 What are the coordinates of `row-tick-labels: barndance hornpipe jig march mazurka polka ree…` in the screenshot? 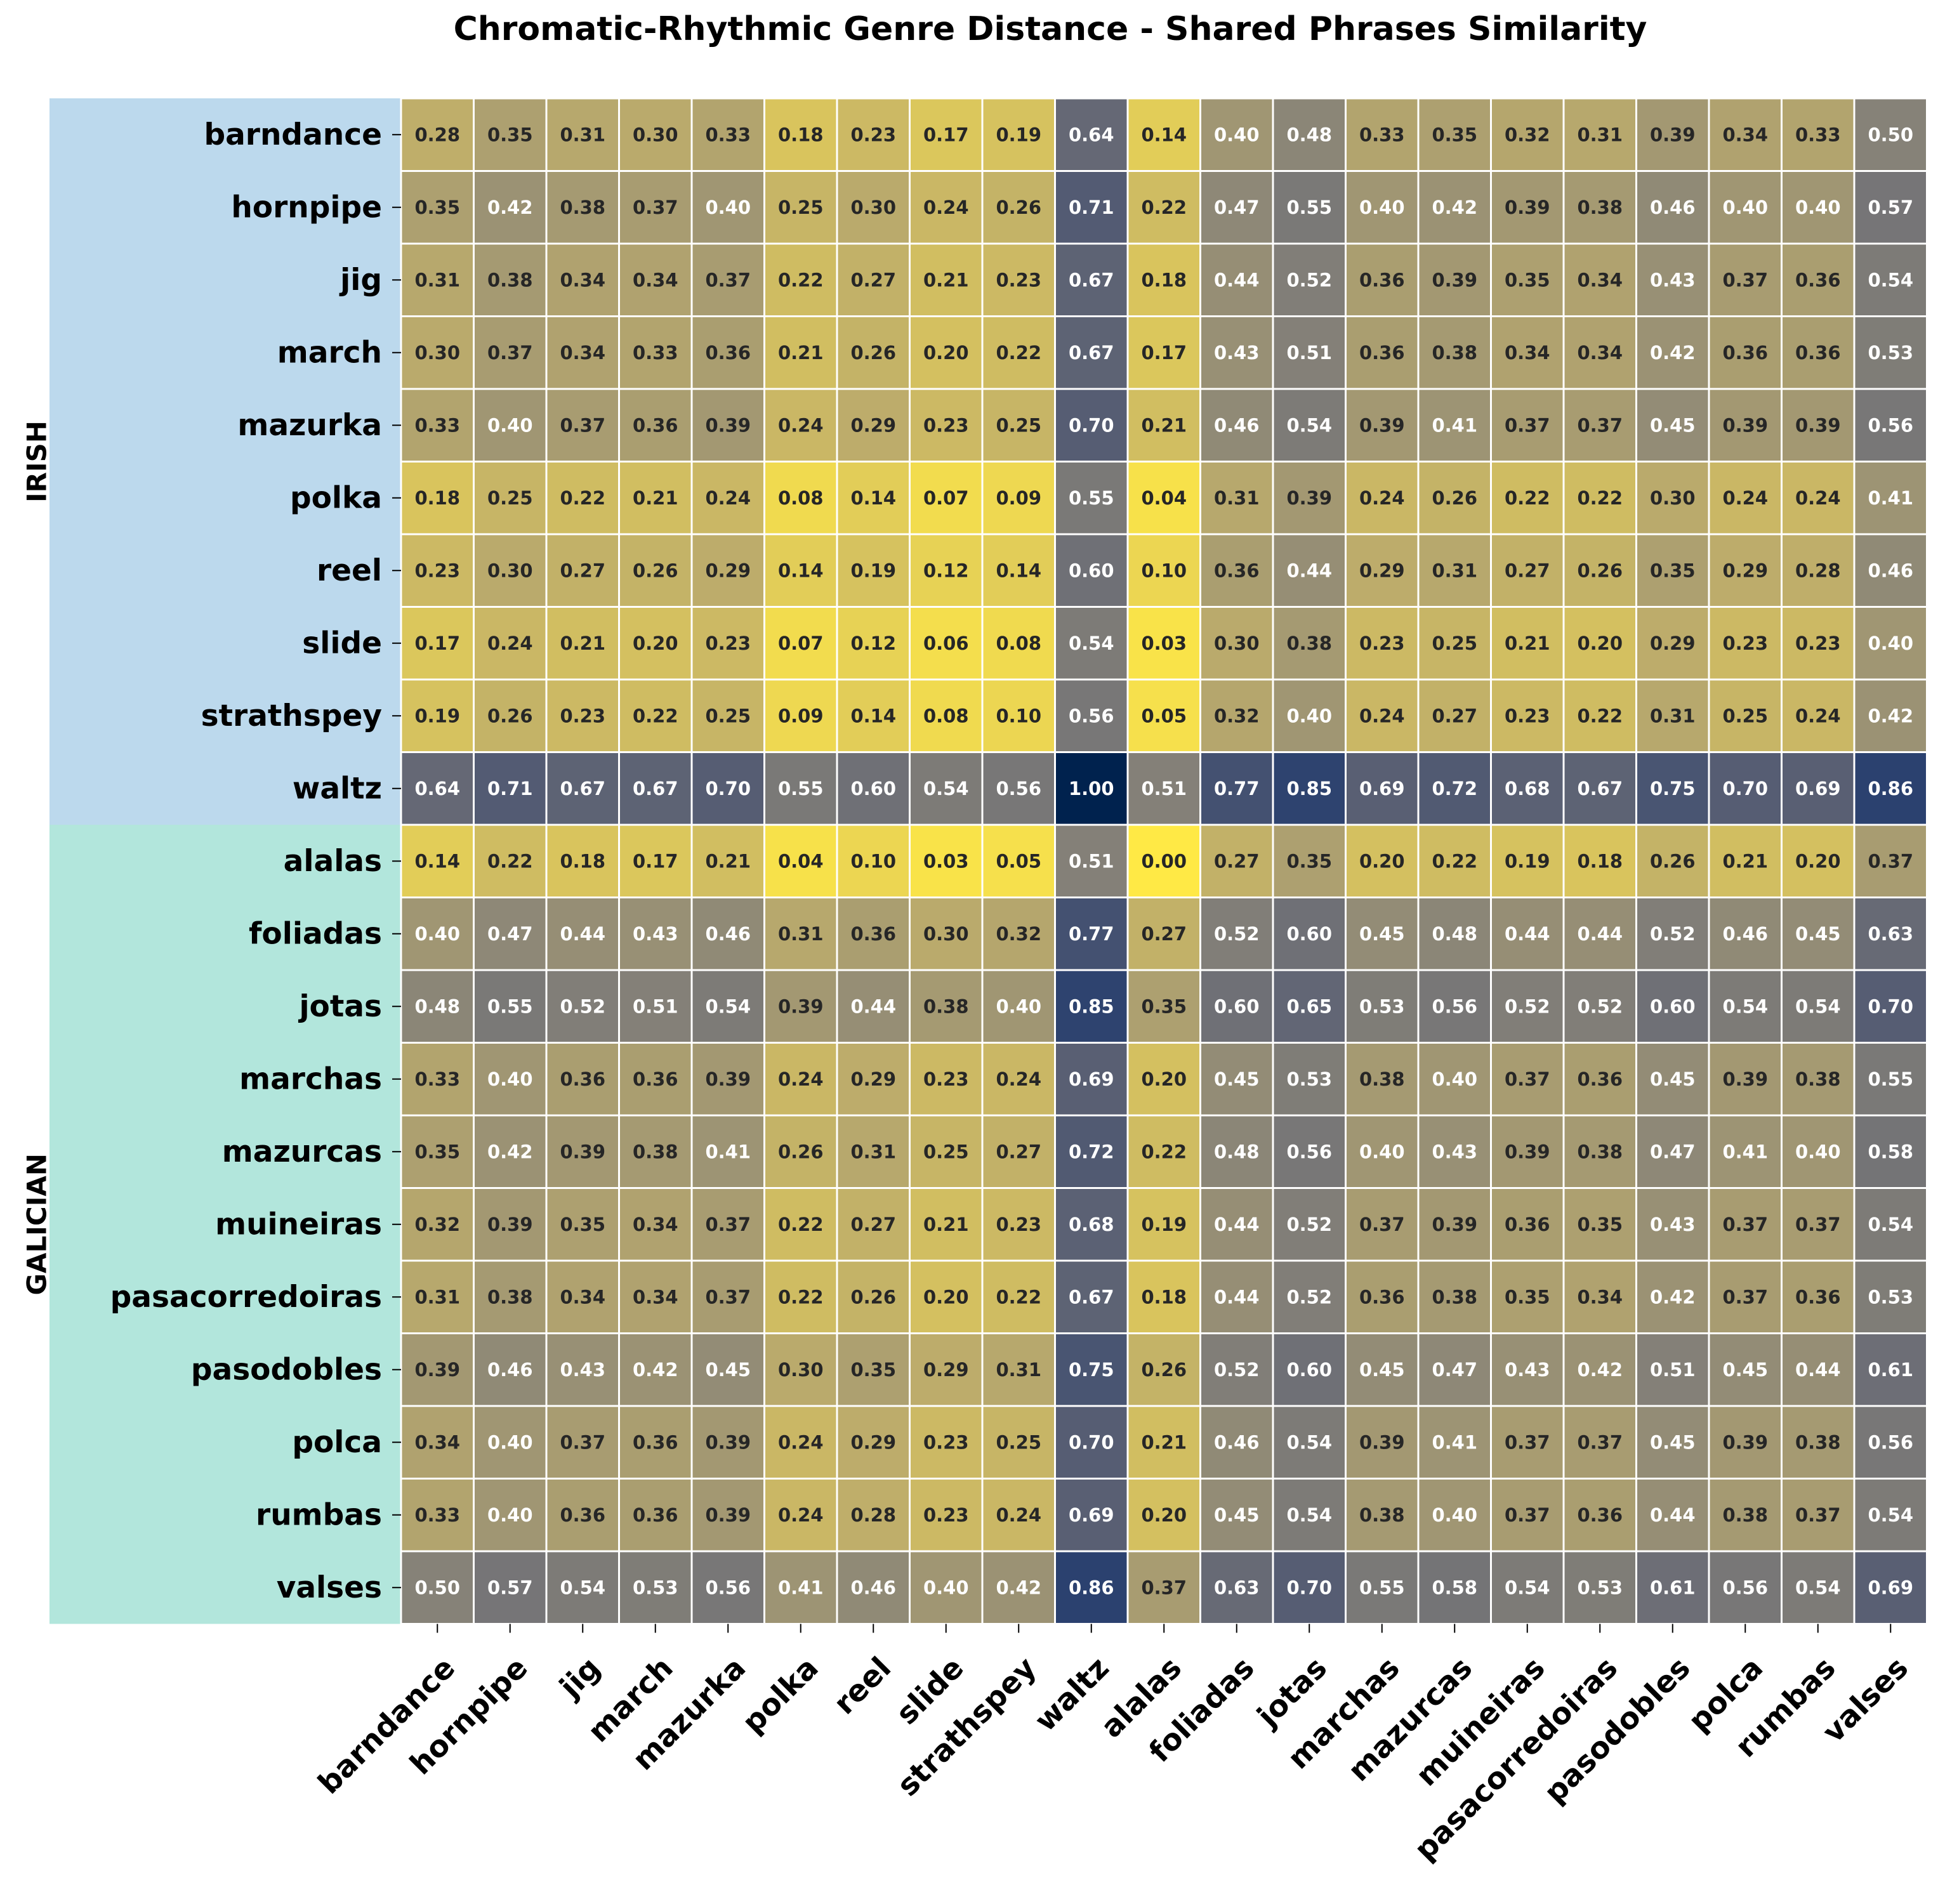 It's located at (246, 861).